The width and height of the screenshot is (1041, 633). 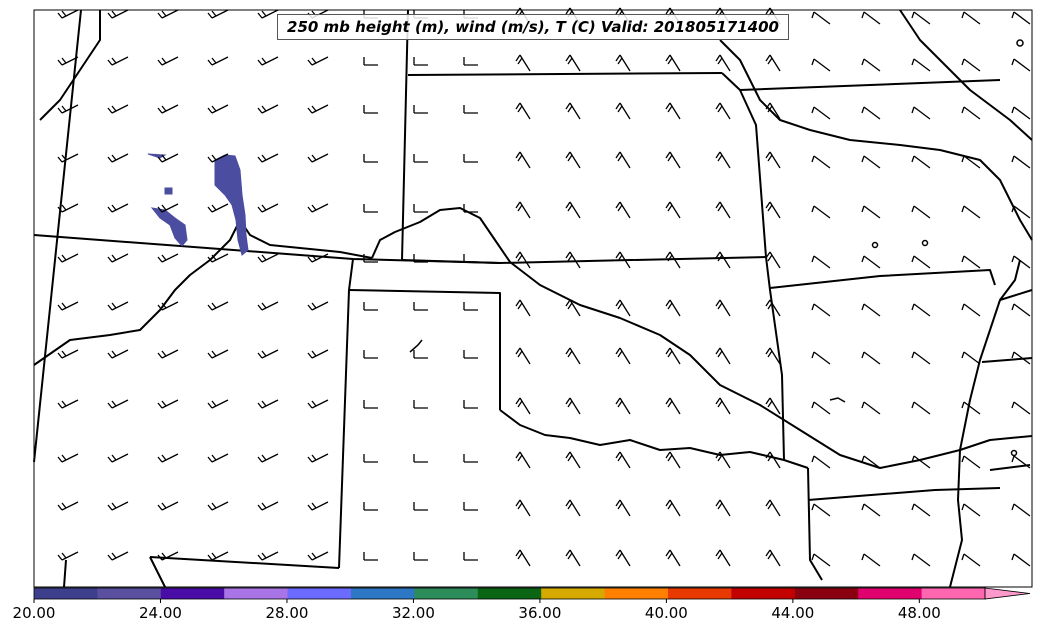 I want to click on ne-north-border, so click(x=565, y=74).